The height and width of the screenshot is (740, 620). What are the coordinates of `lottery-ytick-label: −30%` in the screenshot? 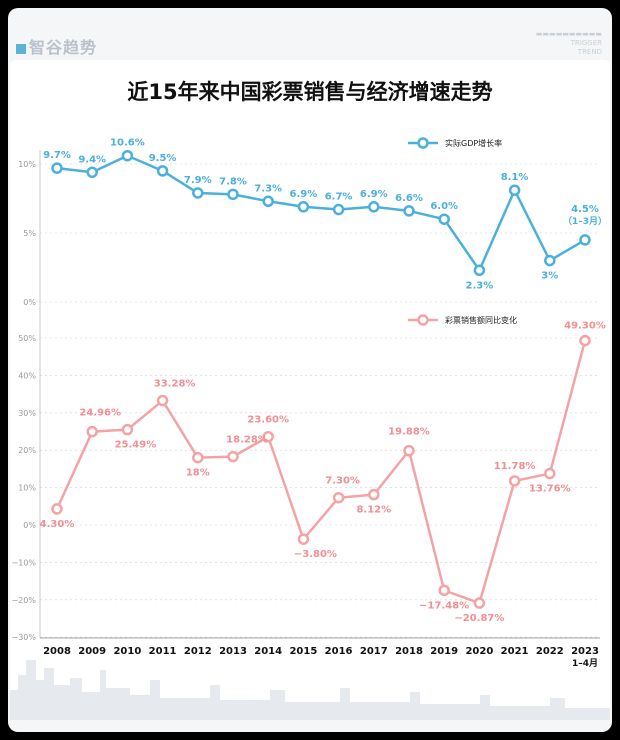 It's located at (24, 637).